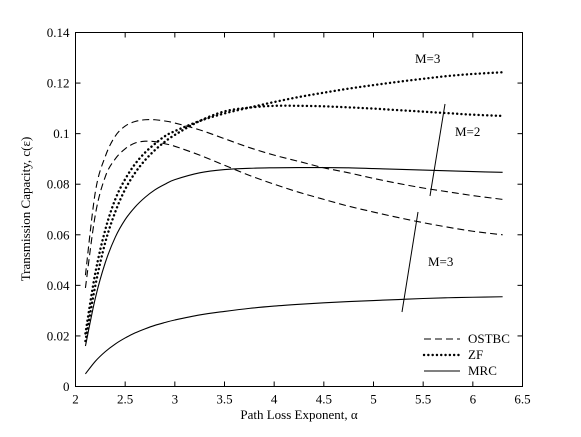 The height and width of the screenshot is (437, 581). What do you see at coordinates (58, 32) in the screenshot?
I see `y-tick-label: 0.14` at bounding box center [58, 32].